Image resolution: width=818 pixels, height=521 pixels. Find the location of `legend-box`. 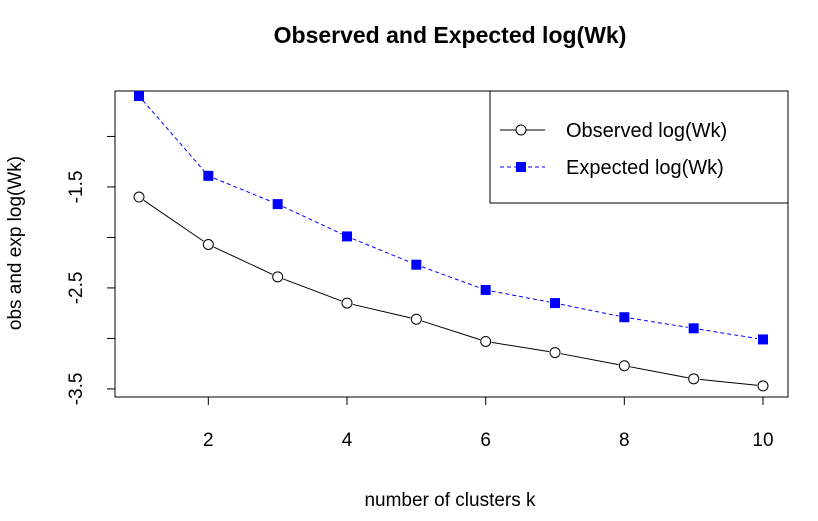

legend-box is located at coordinates (639, 147).